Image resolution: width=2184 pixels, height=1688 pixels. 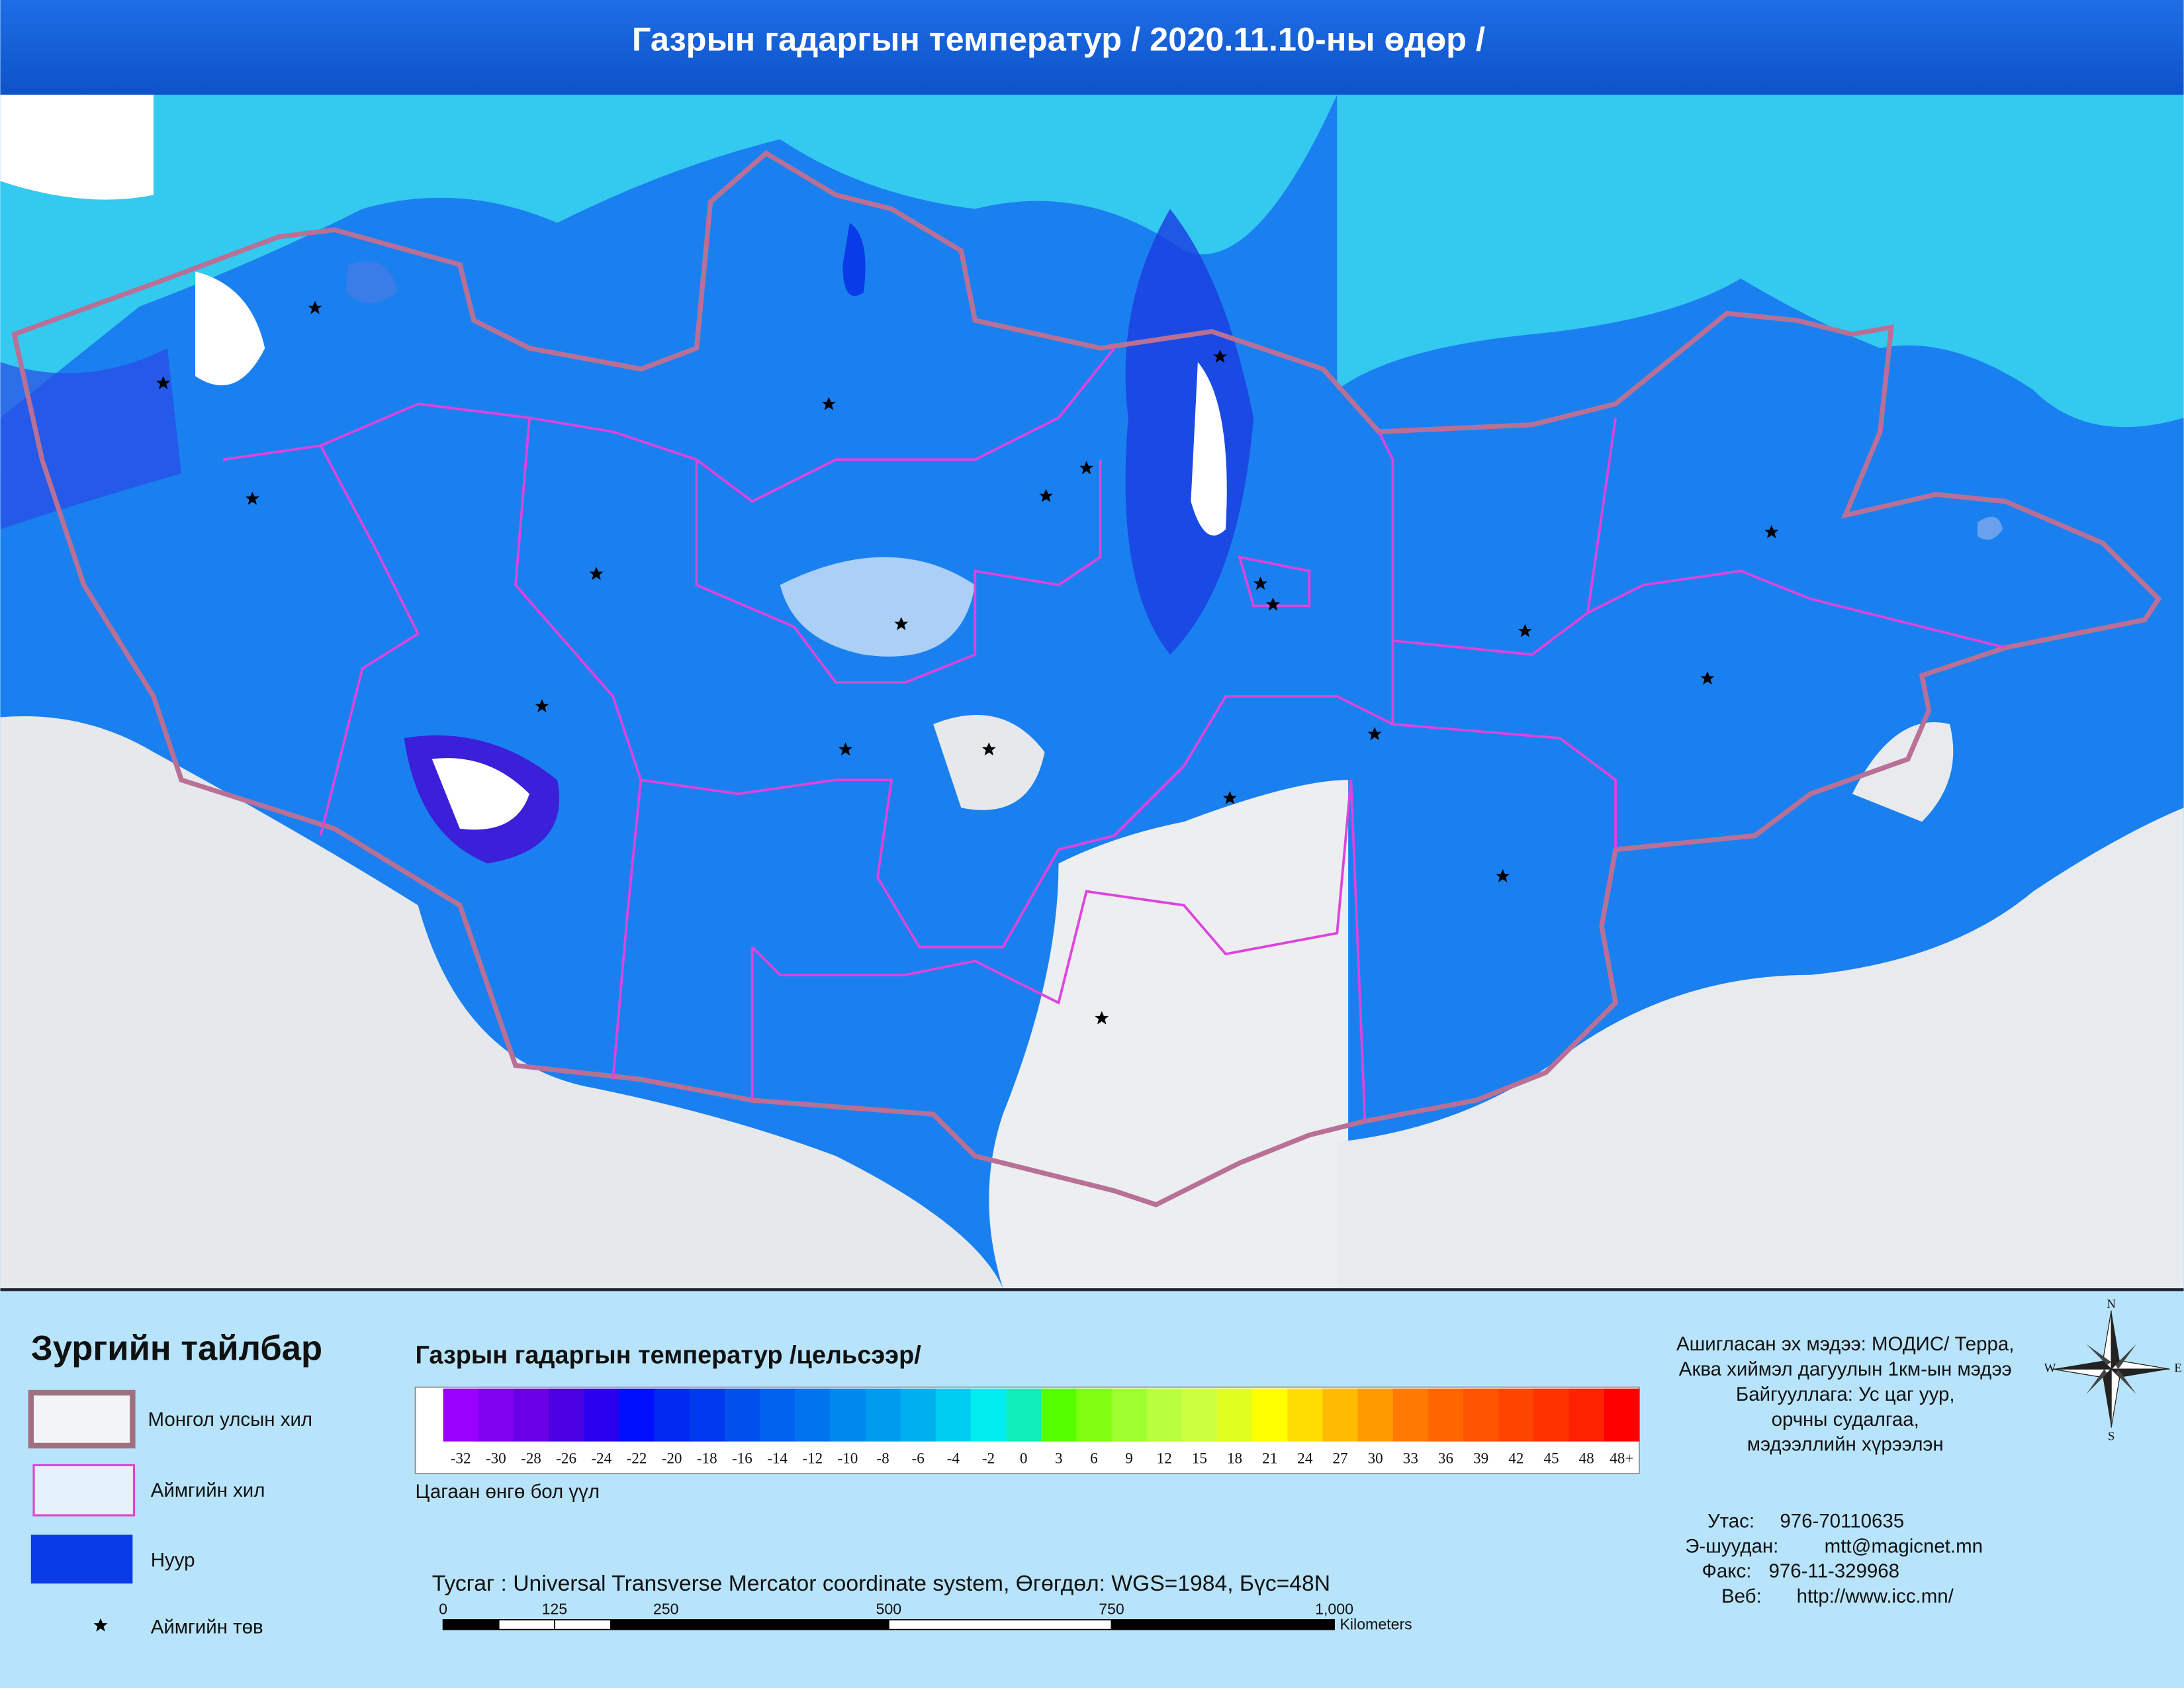 What do you see at coordinates (2111, 1437) in the screenshot?
I see `compass-s: S` at bounding box center [2111, 1437].